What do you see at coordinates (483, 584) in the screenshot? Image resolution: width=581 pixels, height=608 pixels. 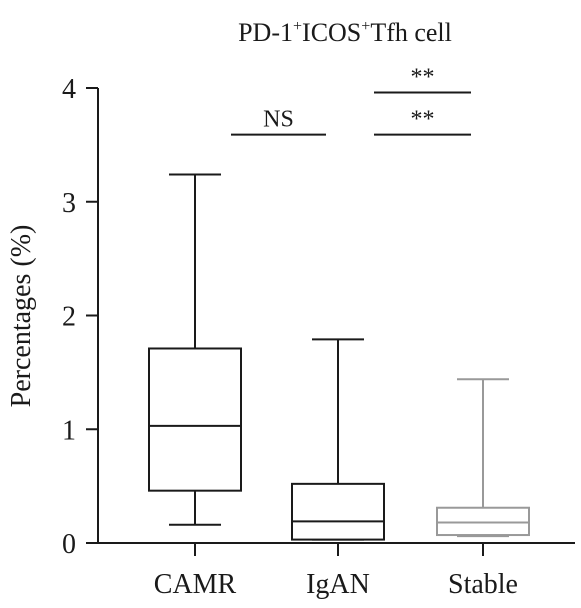 I see `x-category-label: Stable` at bounding box center [483, 584].